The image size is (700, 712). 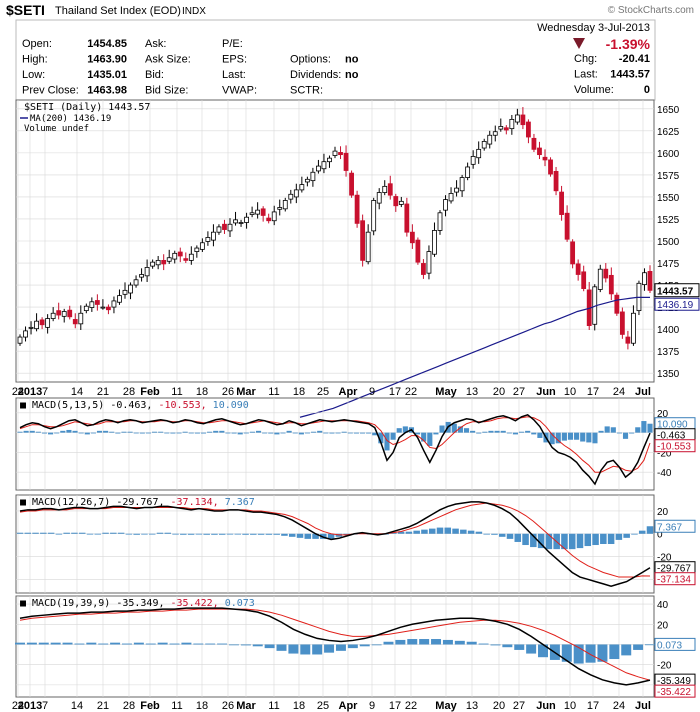 I want to click on macd-legend: ■ MACD(12,26,7) -29.767, -37.134, 7.367, so click(x=137, y=502).